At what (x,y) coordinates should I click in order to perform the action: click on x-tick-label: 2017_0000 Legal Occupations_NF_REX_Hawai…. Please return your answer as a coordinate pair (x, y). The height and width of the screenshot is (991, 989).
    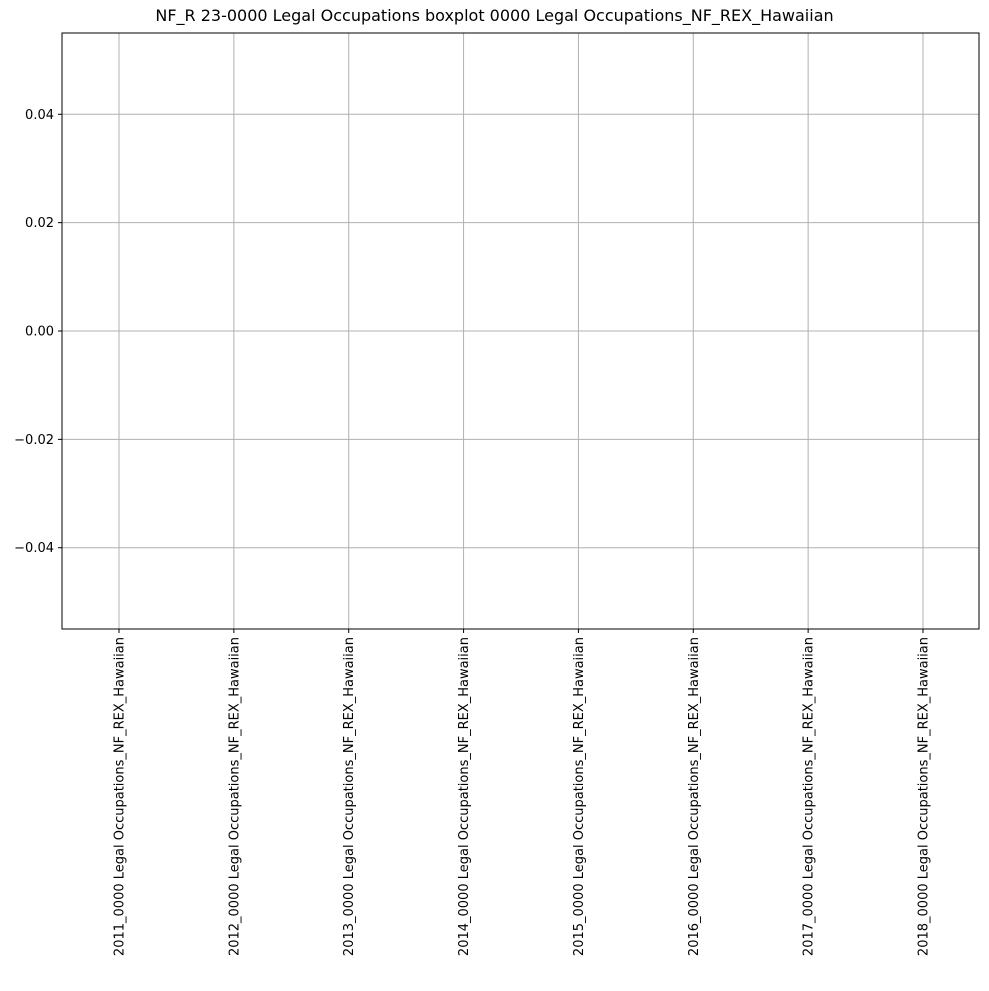
    Looking at the image, I should click on (809, 796).